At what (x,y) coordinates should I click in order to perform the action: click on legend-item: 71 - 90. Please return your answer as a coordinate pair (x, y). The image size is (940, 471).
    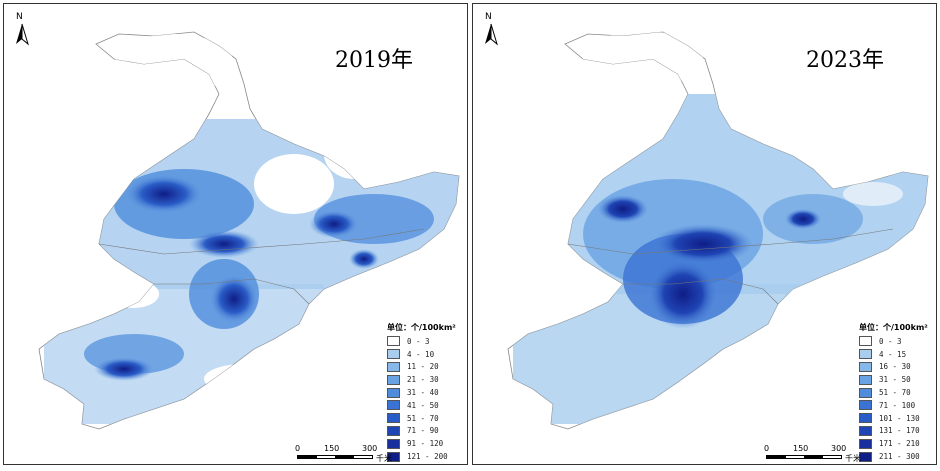
    Looking at the image, I should click on (427, 431).